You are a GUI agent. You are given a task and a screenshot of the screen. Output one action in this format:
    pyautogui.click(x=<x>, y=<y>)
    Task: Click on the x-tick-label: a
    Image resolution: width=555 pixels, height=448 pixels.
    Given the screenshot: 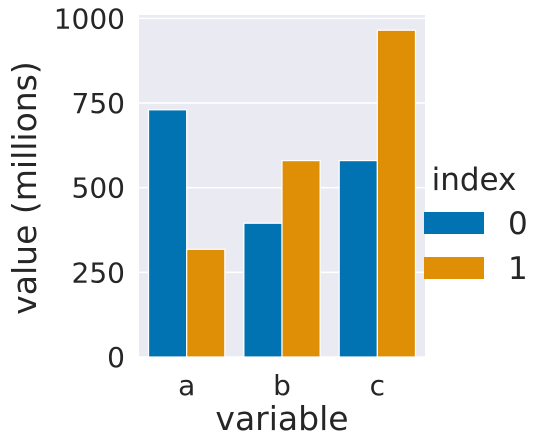 What is the action you would take?
    pyautogui.click(x=186, y=385)
    